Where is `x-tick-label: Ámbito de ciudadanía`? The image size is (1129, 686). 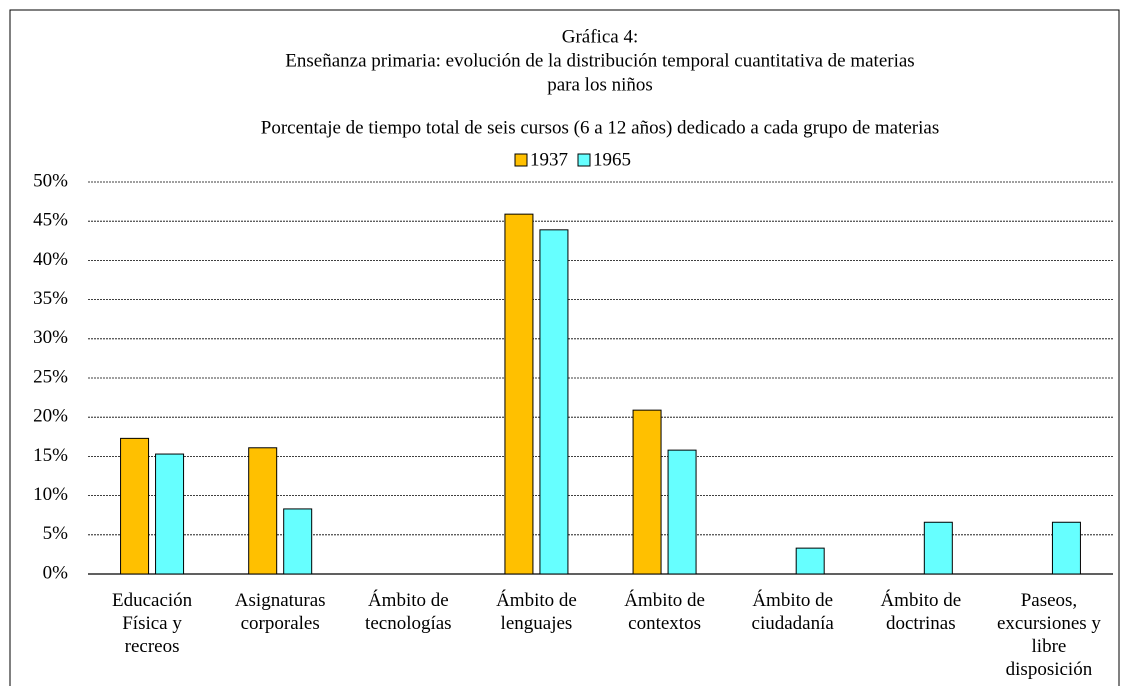 x-tick-label: Ámbito de ciudadanía is located at coordinates (793, 611).